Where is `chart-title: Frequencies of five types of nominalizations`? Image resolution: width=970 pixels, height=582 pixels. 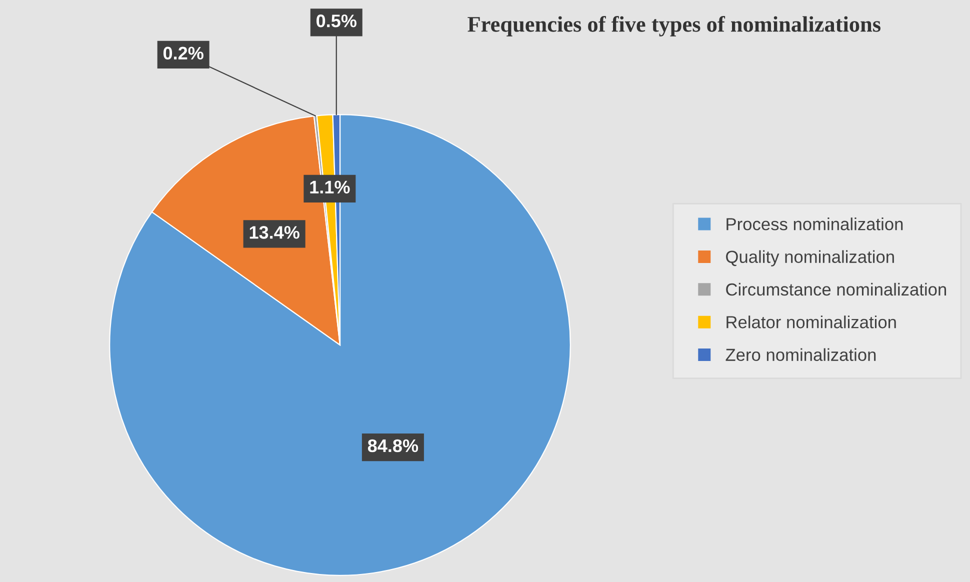 chart-title: Frequencies of five types of nominalizations is located at coordinates (674, 26).